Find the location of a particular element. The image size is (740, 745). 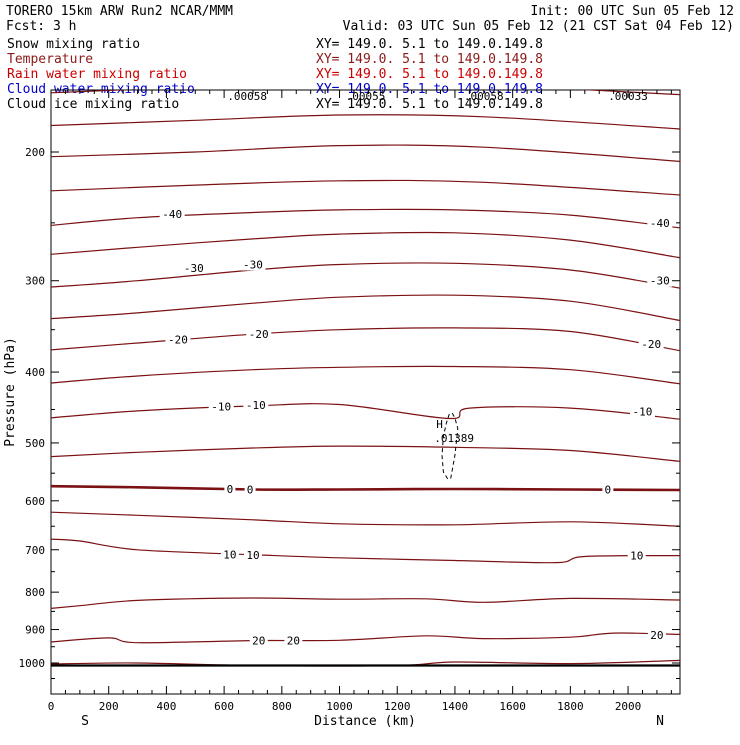

x-tick-label: 1800 is located at coordinates (570, 706).